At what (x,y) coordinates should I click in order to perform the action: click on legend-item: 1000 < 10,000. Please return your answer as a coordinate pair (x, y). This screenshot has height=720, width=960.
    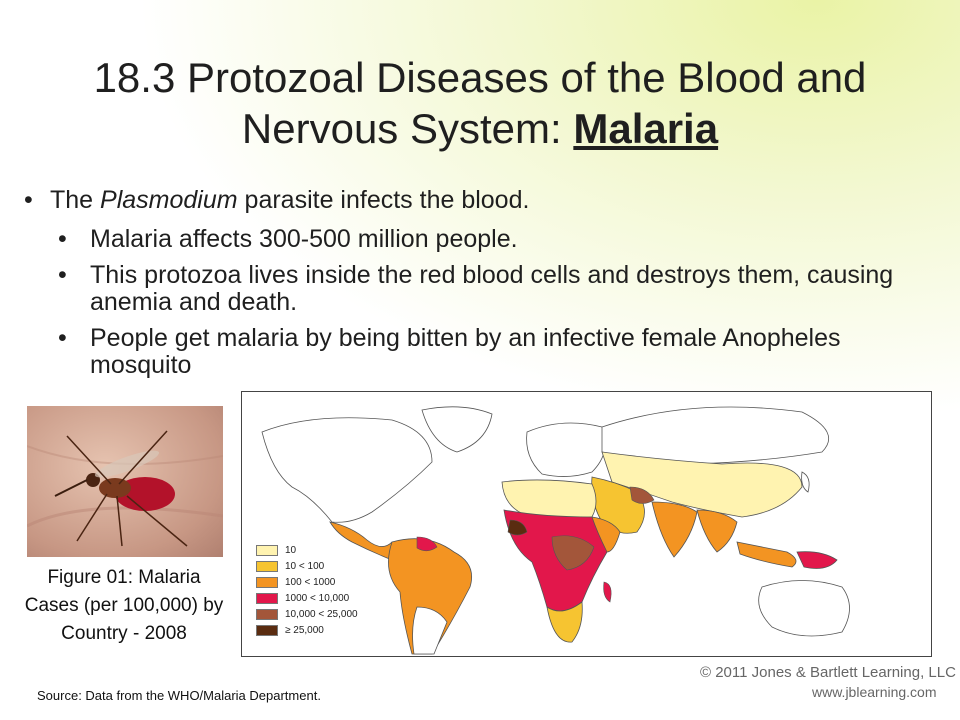
    Looking at the image, I should click on (307, 598).